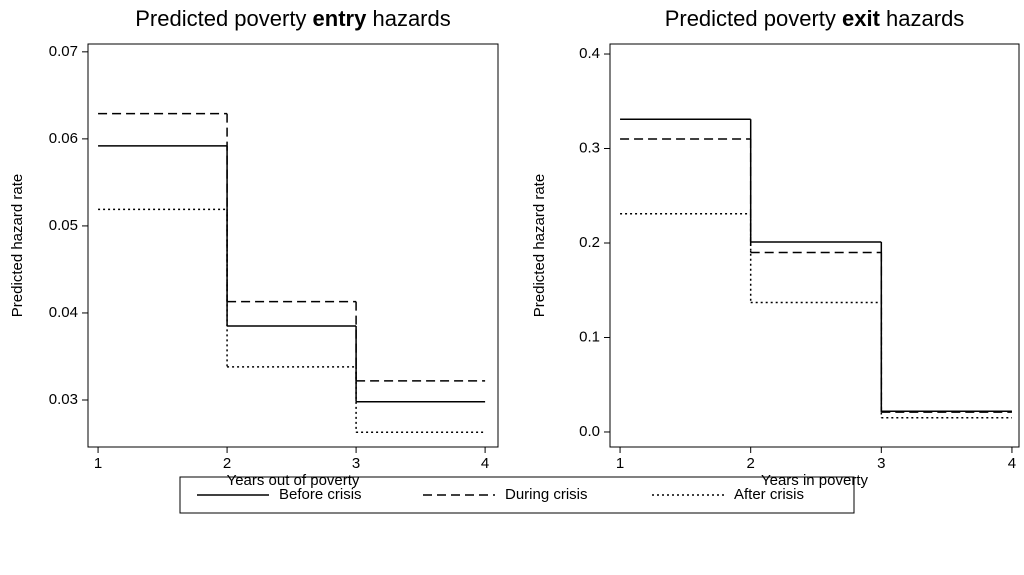  Describe the element at coordinates (293, 480) in the screenshot. I see `x-axis-label: Years out of poverty` at that location.